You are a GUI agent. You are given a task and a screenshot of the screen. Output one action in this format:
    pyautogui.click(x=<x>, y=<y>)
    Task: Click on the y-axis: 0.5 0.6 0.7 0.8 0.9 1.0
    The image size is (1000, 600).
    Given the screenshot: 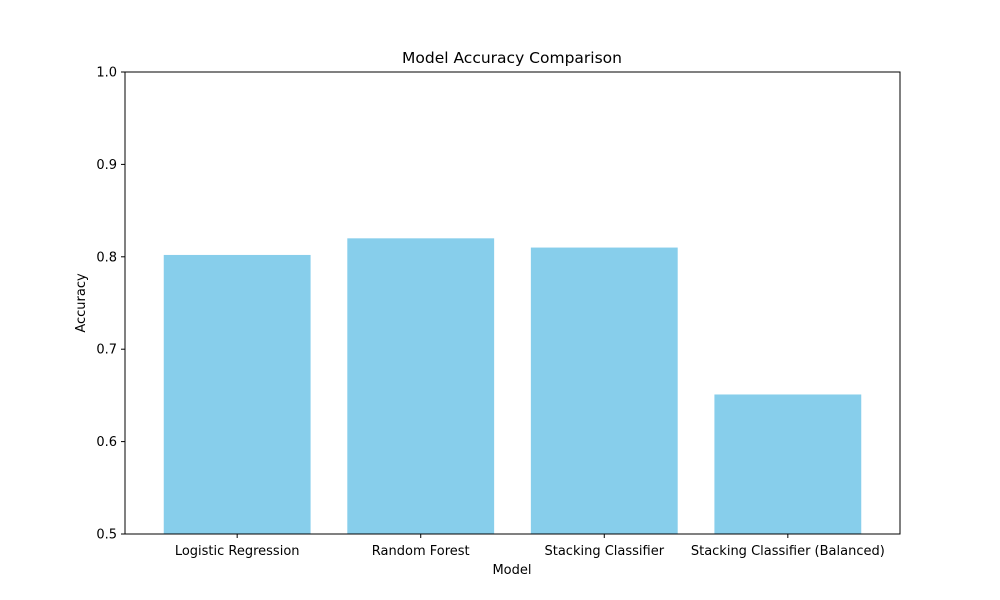 What is the action you would take?
    pyautogui.click(x=110, y=304)
    